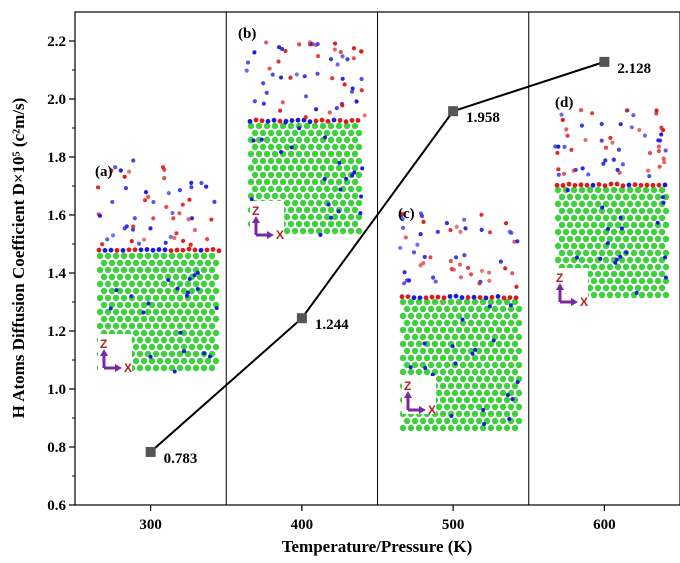  I want to click on panel-label-a: (a), so click(104, 172).